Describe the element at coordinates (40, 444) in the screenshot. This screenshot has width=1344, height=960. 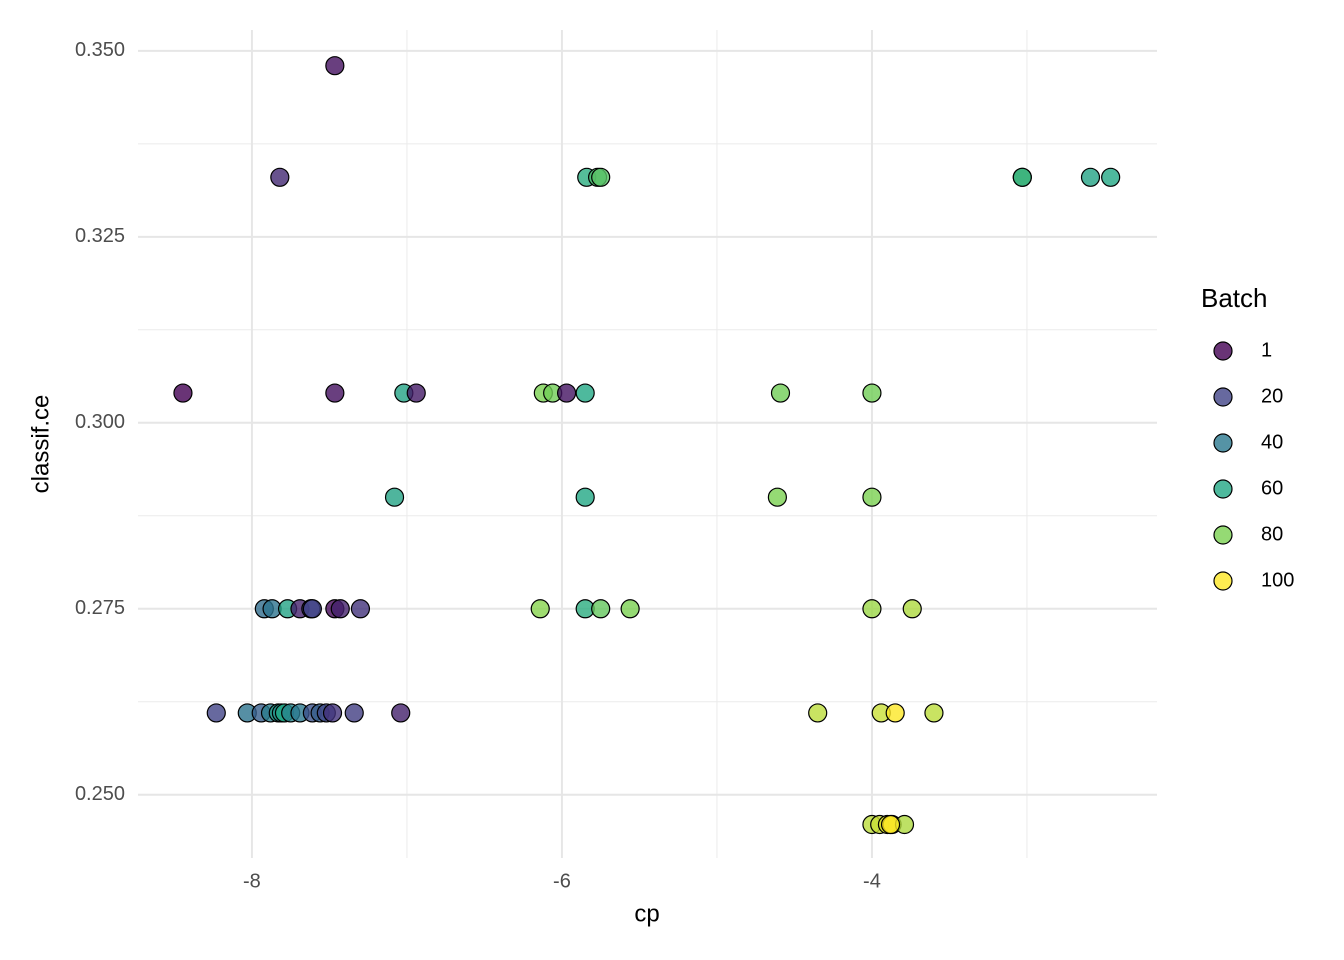
I see `y-axis-title: classif.ce` at that location.